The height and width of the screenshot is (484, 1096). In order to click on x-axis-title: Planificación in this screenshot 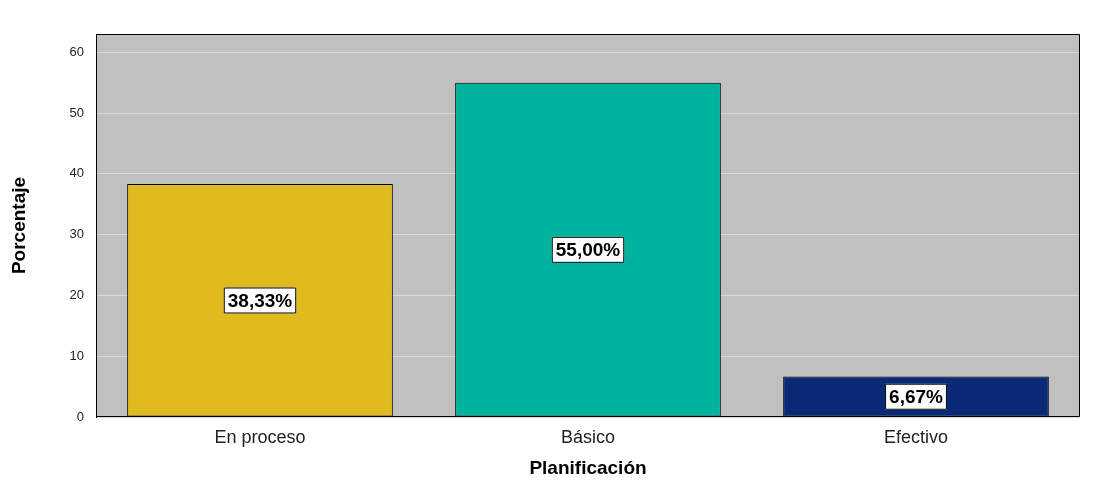, I will do `click(588, 467)`.